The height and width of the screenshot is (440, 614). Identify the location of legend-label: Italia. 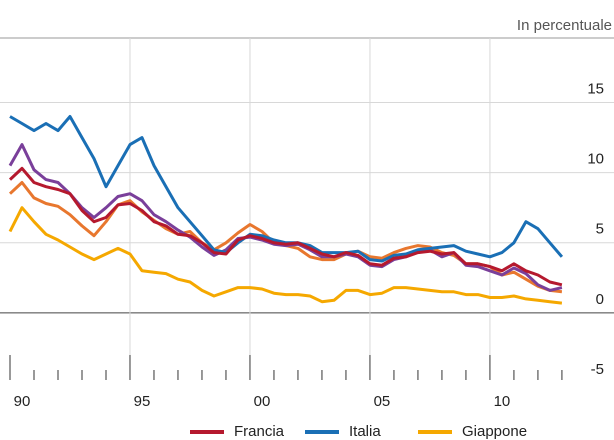
(365, 431).